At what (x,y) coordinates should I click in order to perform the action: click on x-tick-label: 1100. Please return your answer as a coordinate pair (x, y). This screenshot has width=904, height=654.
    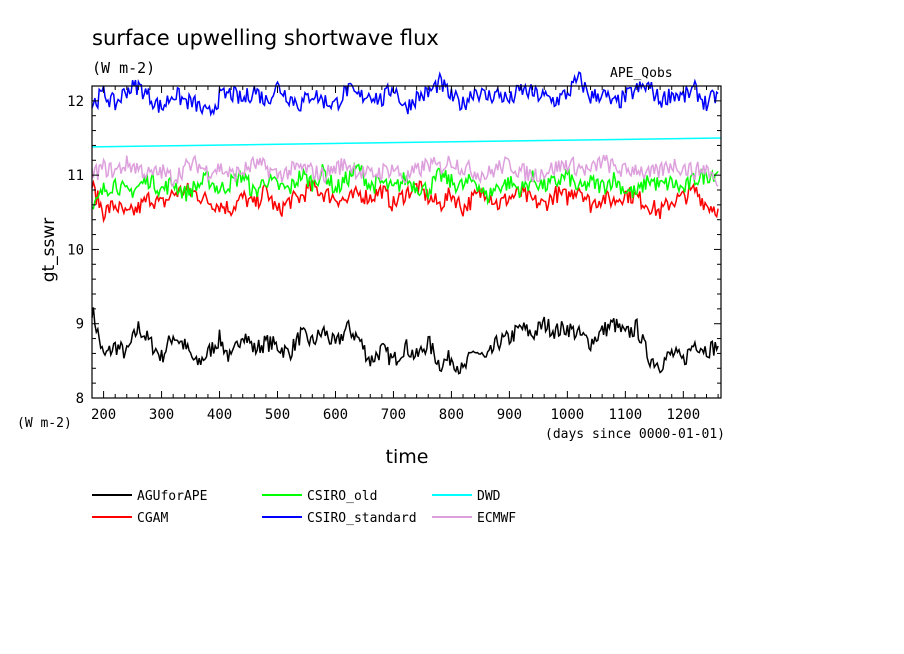
    Looking at the image, I should click on (625, 415).